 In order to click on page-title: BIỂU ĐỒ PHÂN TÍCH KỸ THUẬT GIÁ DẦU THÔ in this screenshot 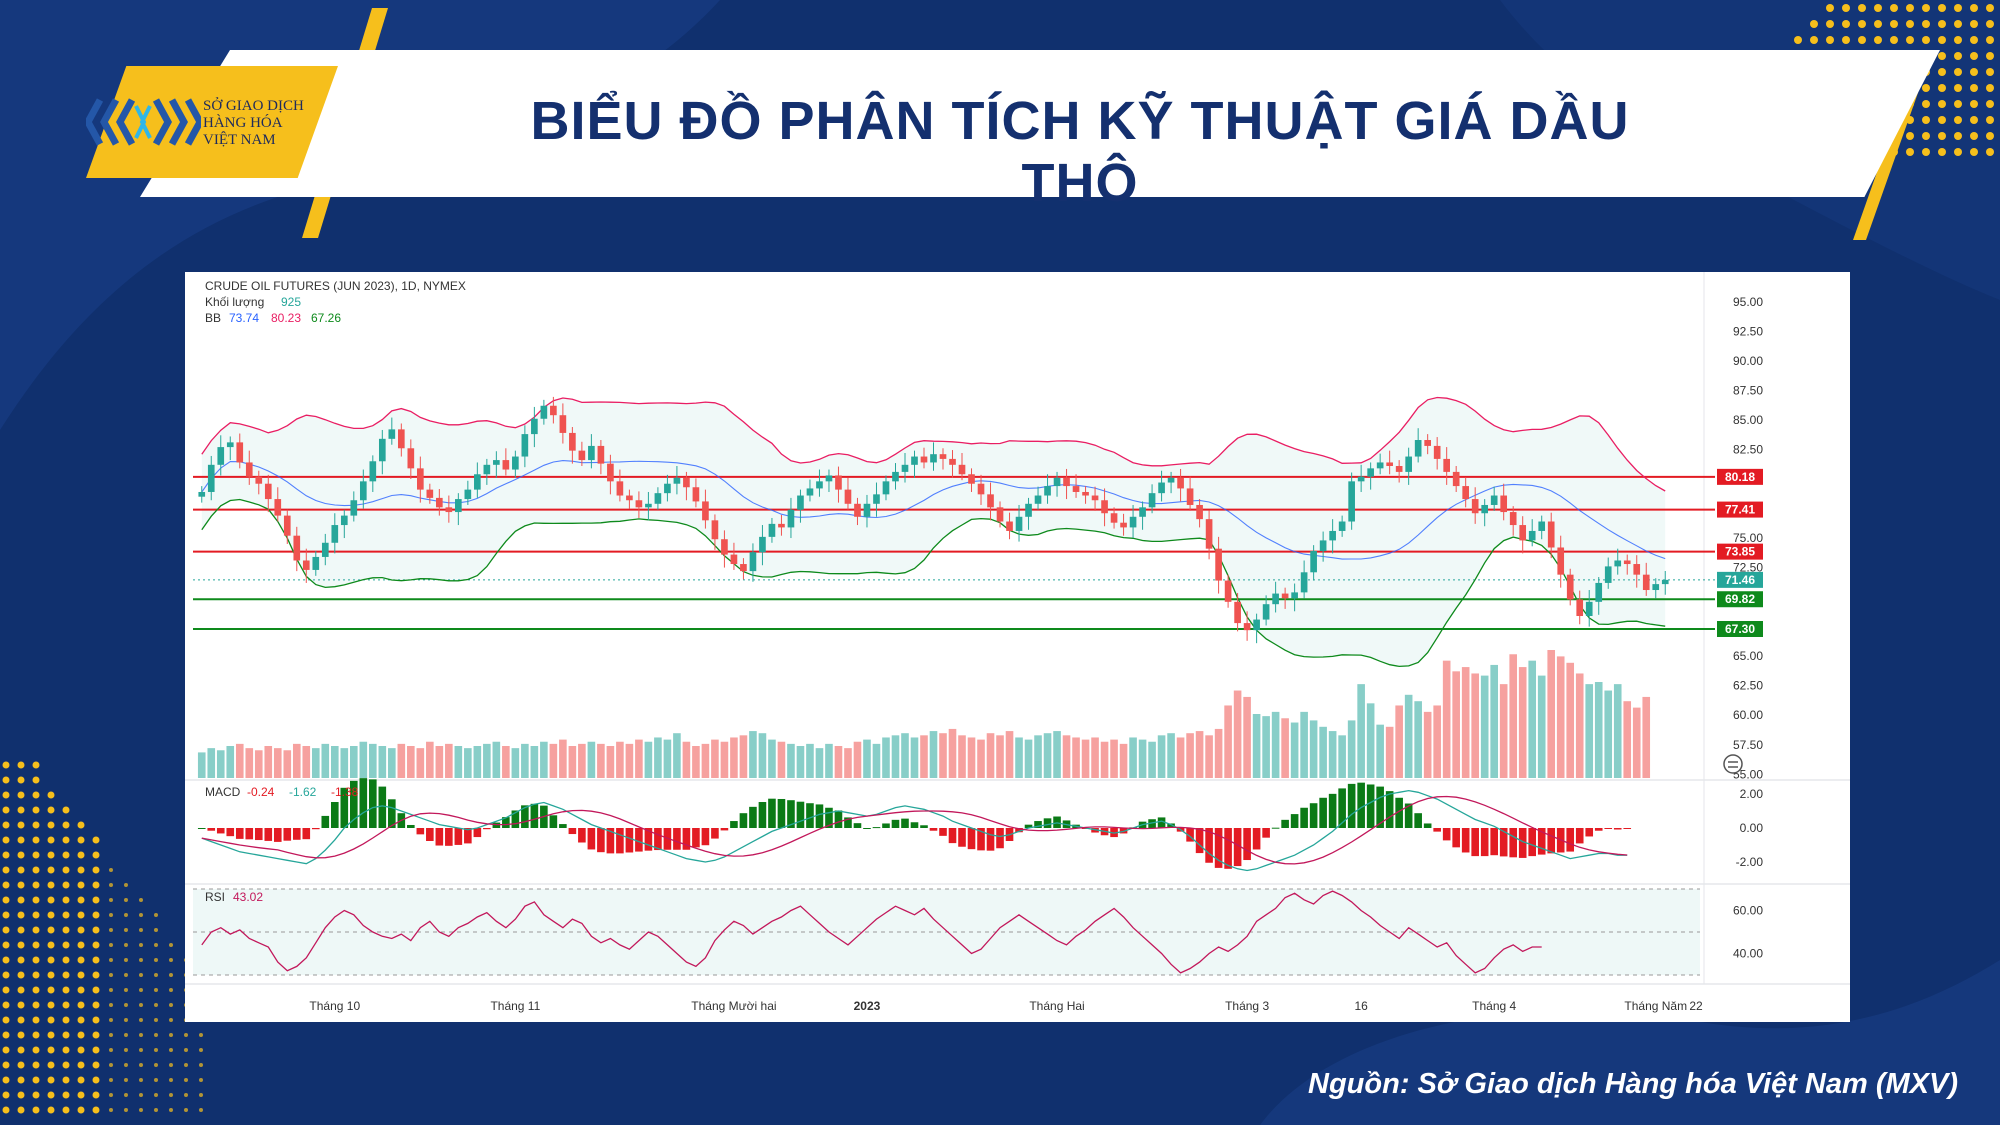, I will do `click(1080, 152)`.